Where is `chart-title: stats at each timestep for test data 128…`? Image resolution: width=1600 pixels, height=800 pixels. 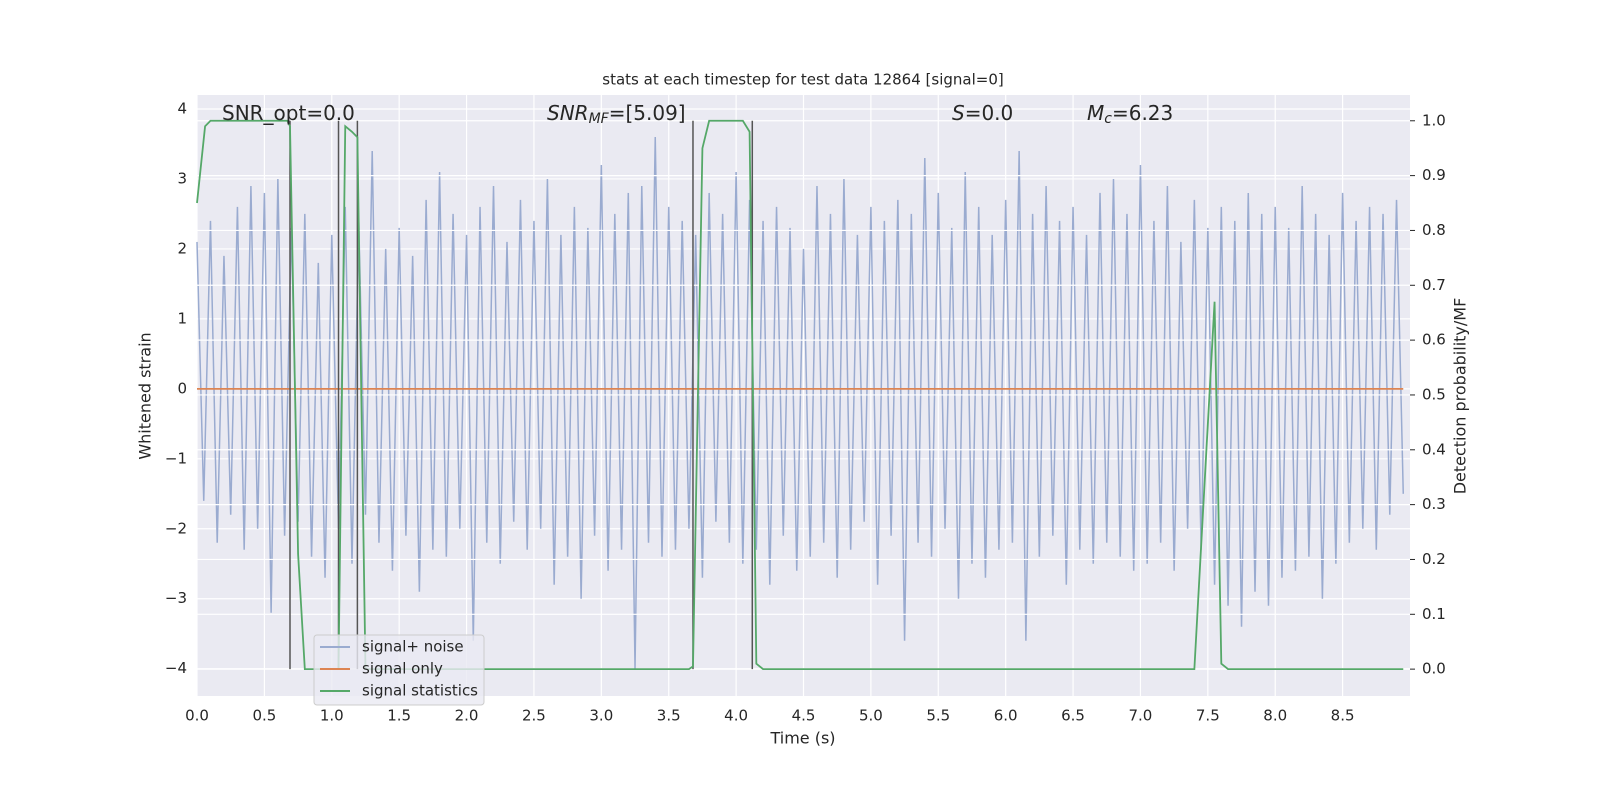
chart-title: stats at each timestep for test data 128… is located at coordinates (802, 80).